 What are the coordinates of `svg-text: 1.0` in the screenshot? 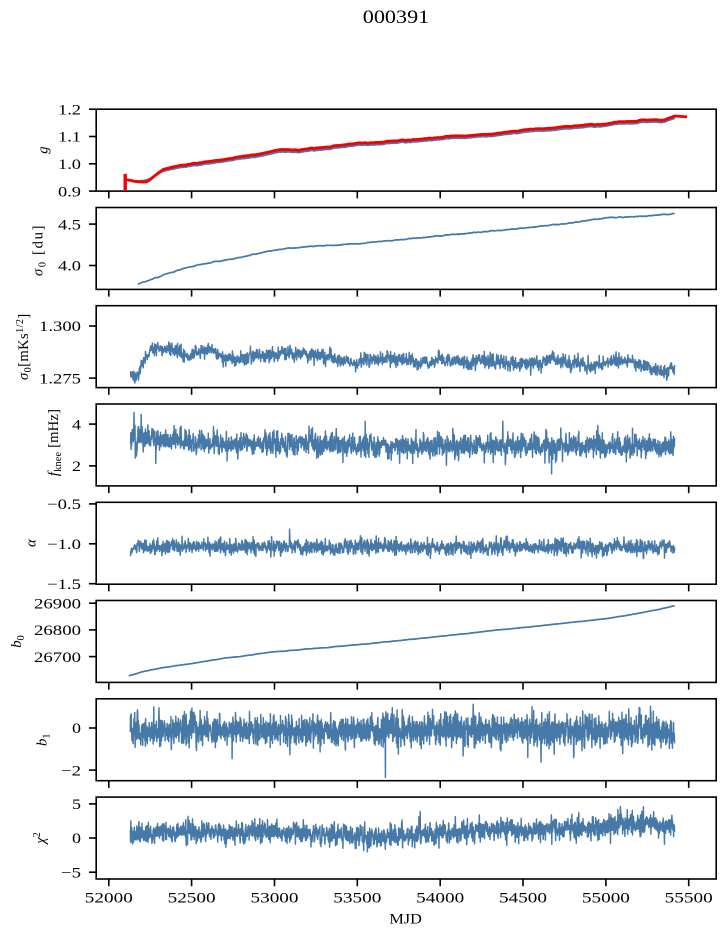 It's located at (69, 165).